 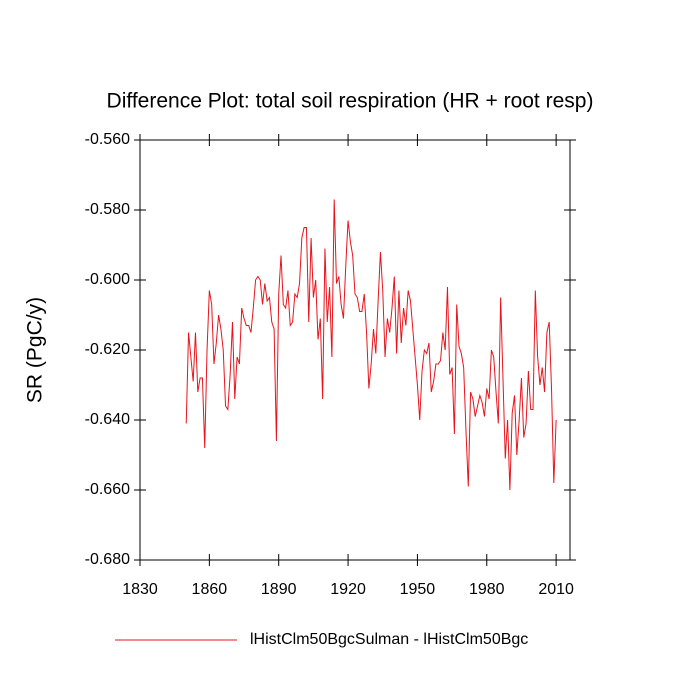 What do you see at coordinates (487, 589) in the screenshot?
I see `x-tick-label: 1980` at bounding box center [487, 589].